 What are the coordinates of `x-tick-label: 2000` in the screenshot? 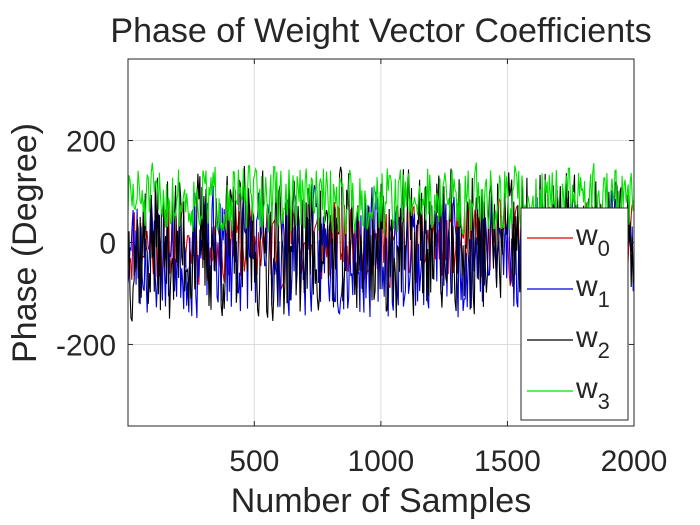 It's located at (634, 461).